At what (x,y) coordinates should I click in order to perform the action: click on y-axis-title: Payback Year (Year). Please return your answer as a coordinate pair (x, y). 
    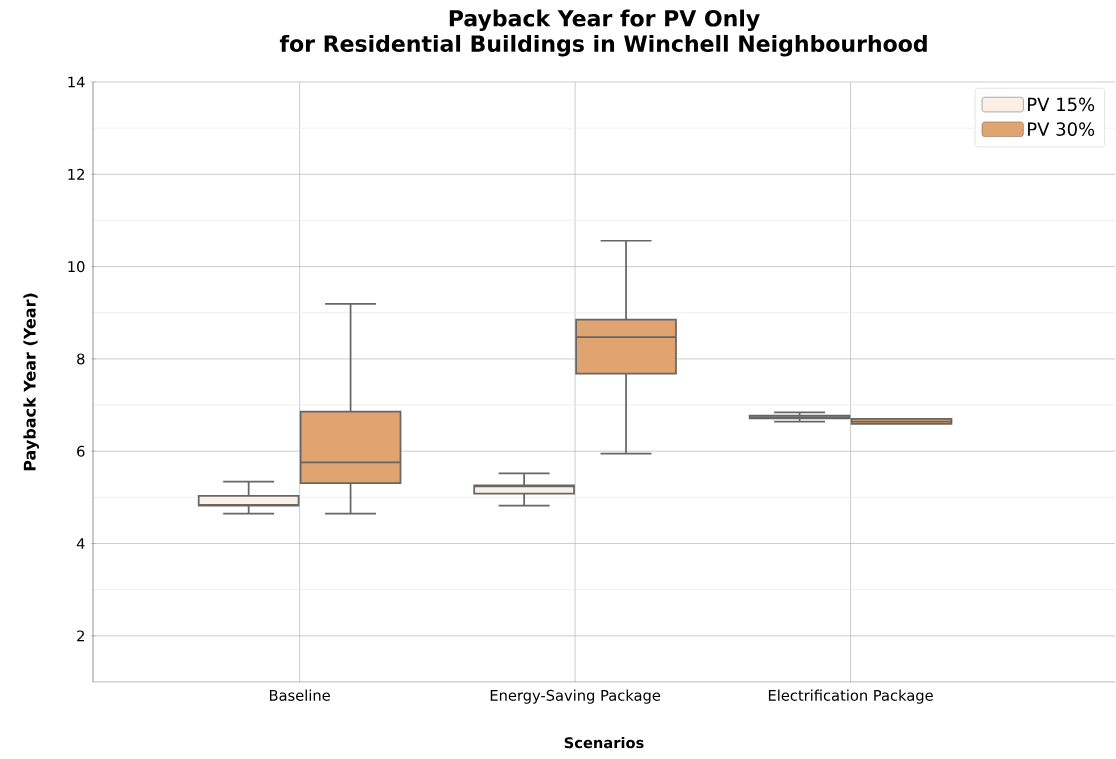
    Looking at the image, I should click on (31, 382).